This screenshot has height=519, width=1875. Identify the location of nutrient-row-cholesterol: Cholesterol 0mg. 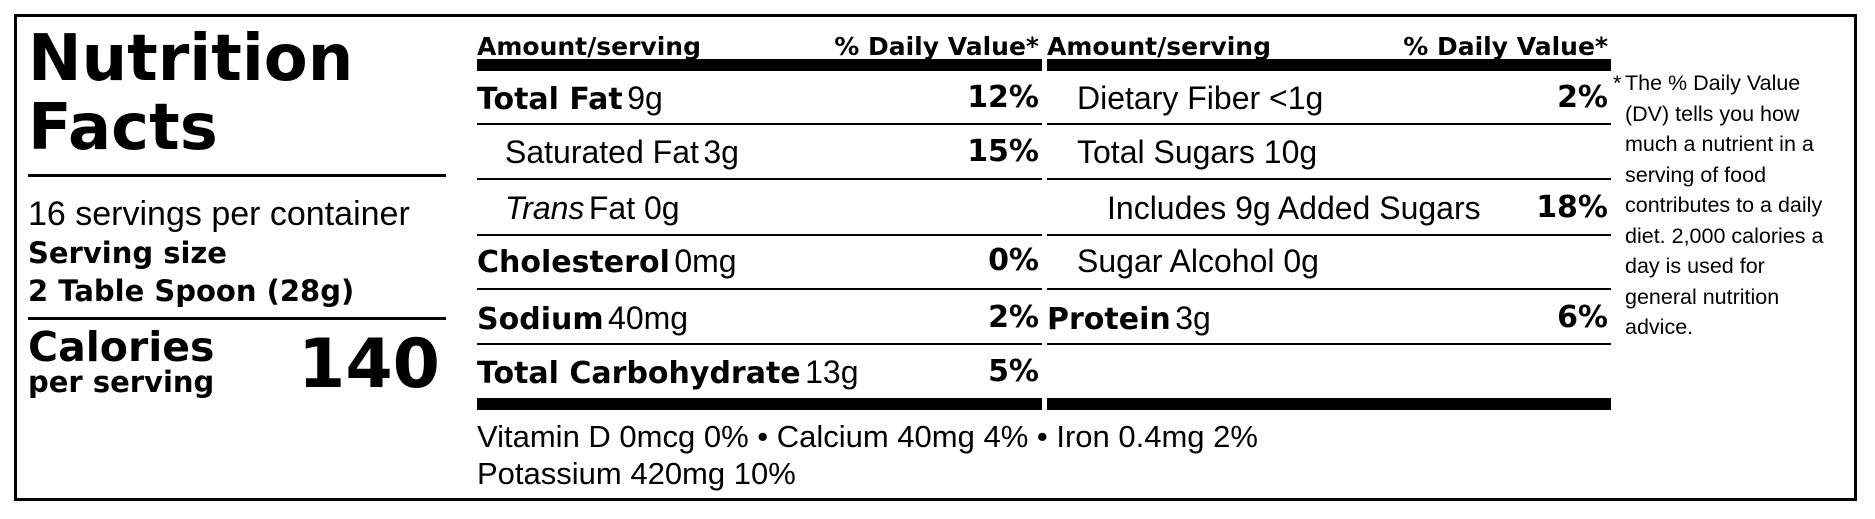
(607, 261).